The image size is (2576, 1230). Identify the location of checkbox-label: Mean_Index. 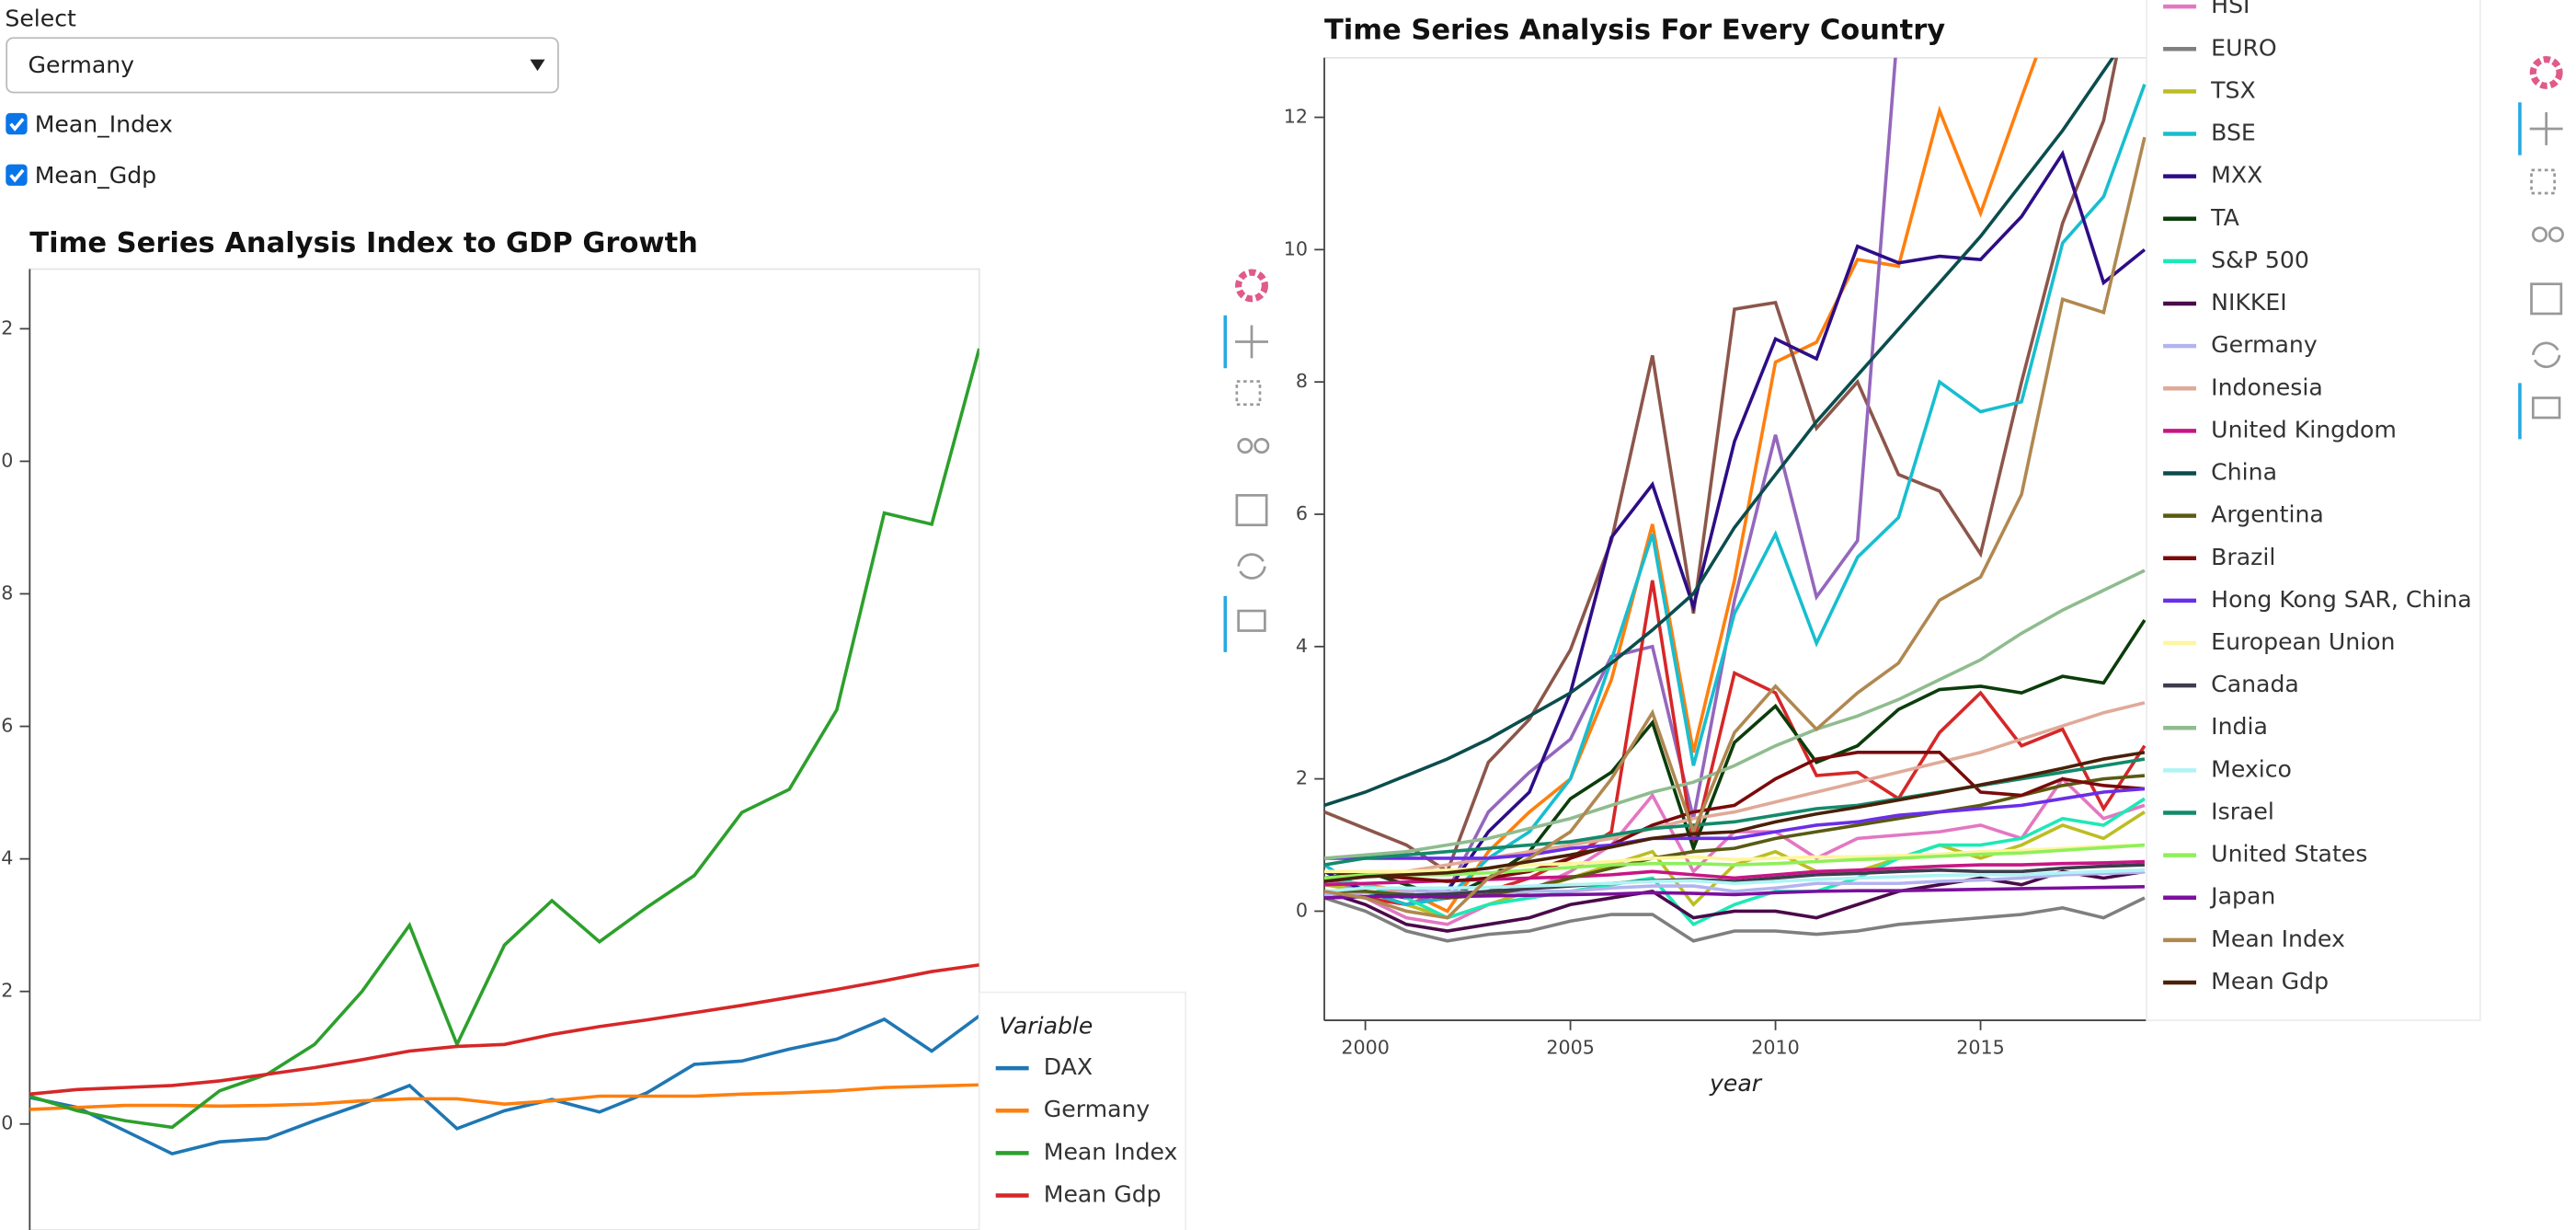
(104, 123).